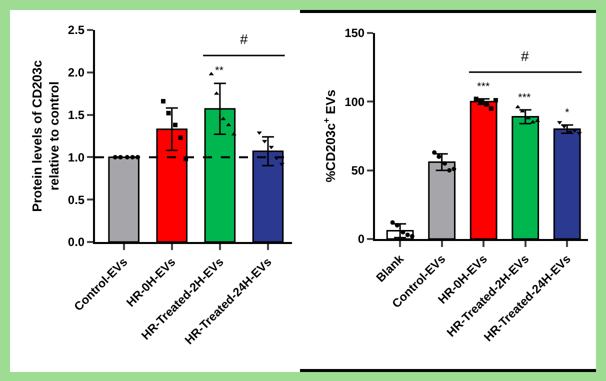 This screenshot has width=606, height=381. What do you see at coordinates (354, 101) in the screenshot?
I see `y-tick-label: 100` at bounding box center [354, 101].